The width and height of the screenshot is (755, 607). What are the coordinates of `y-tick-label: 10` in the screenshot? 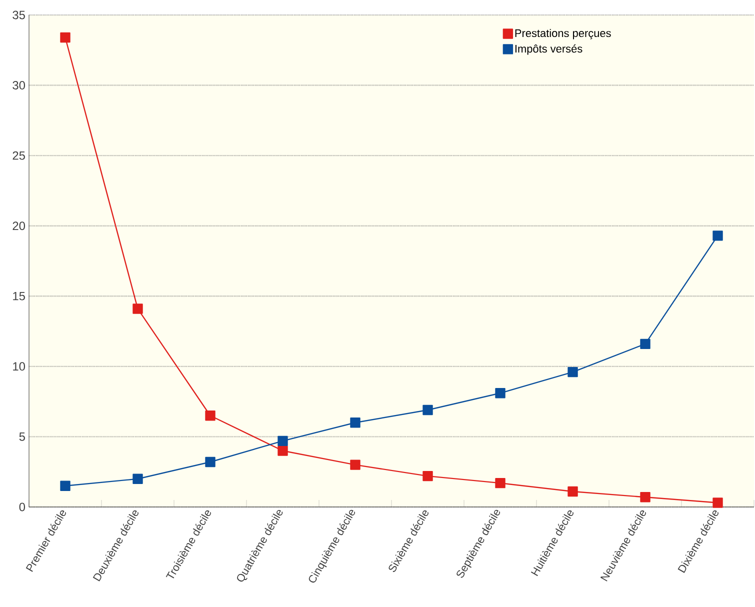 It's located at (19, 366).